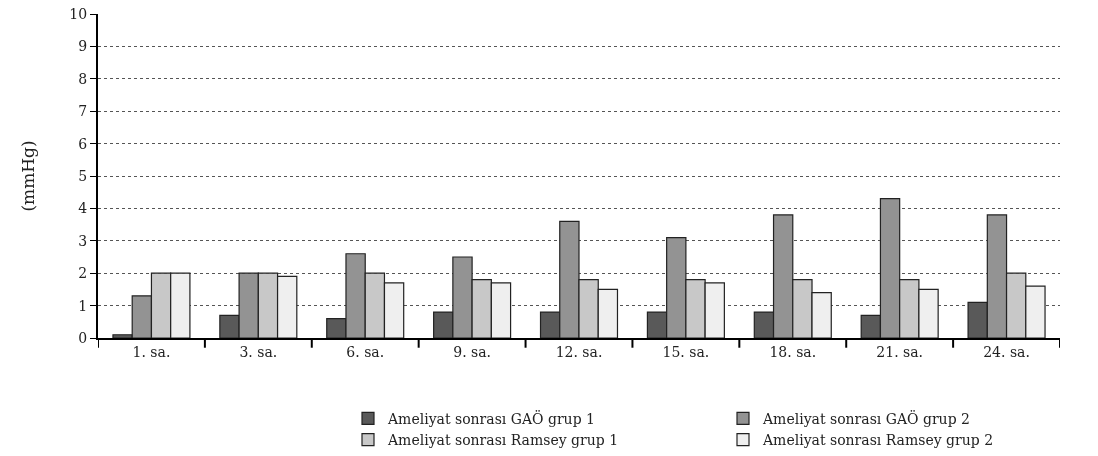  I want to click on legend-label: Ameliyat sonrası GAÖ grup 2, so click(866, 418).